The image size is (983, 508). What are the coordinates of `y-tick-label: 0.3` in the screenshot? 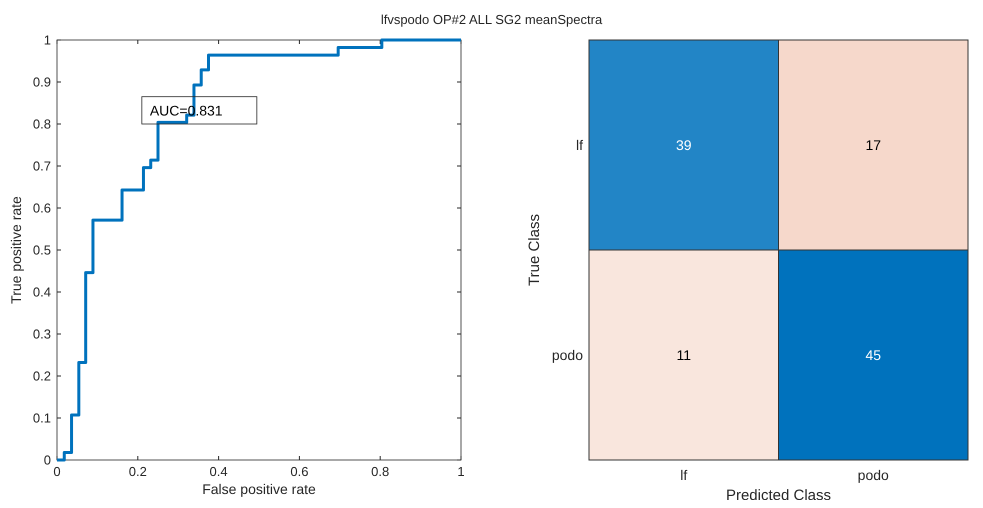 It's located at (41, 334).